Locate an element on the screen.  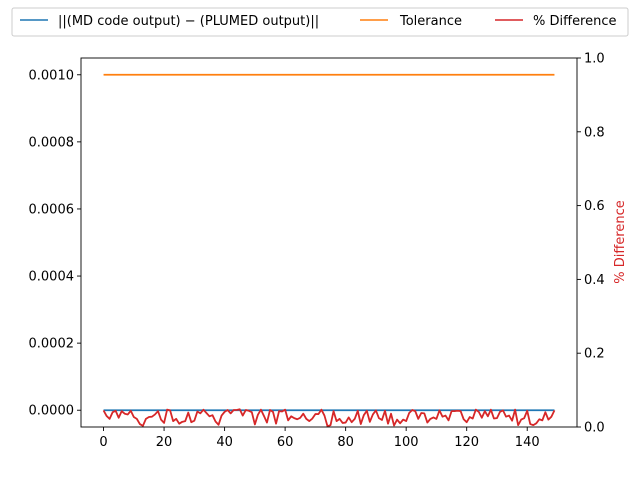
left-y-tick-label: 0.0000 is located at coordinates (52, 411).